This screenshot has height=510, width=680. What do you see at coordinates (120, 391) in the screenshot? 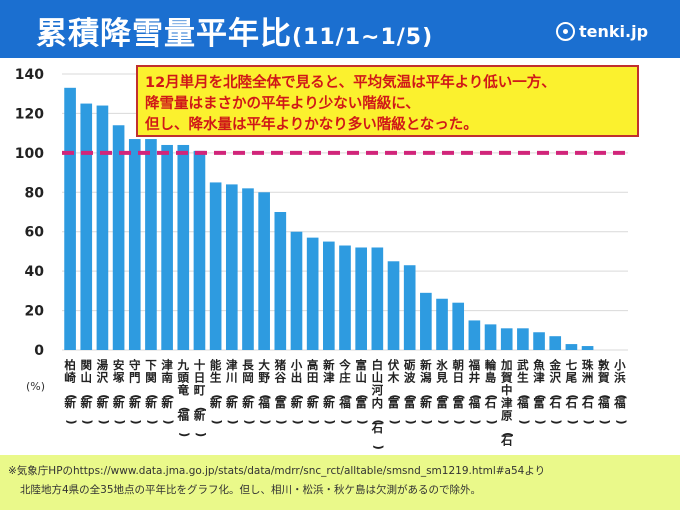
I see `x-tick-label: 安塚(新)` at bounding box center [120, 391].